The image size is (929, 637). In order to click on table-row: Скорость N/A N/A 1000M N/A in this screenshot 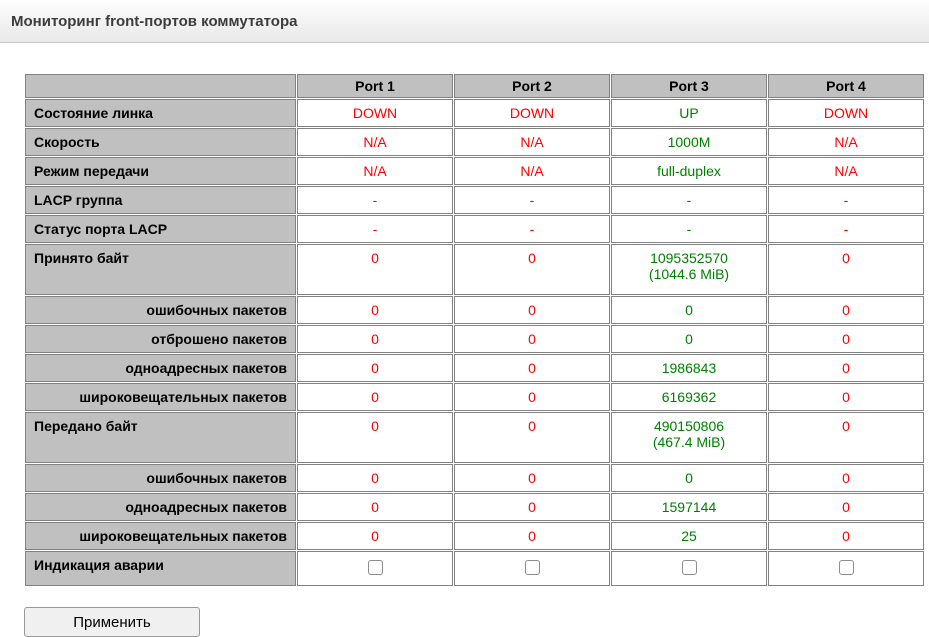, I will do `click(474, 142)`.